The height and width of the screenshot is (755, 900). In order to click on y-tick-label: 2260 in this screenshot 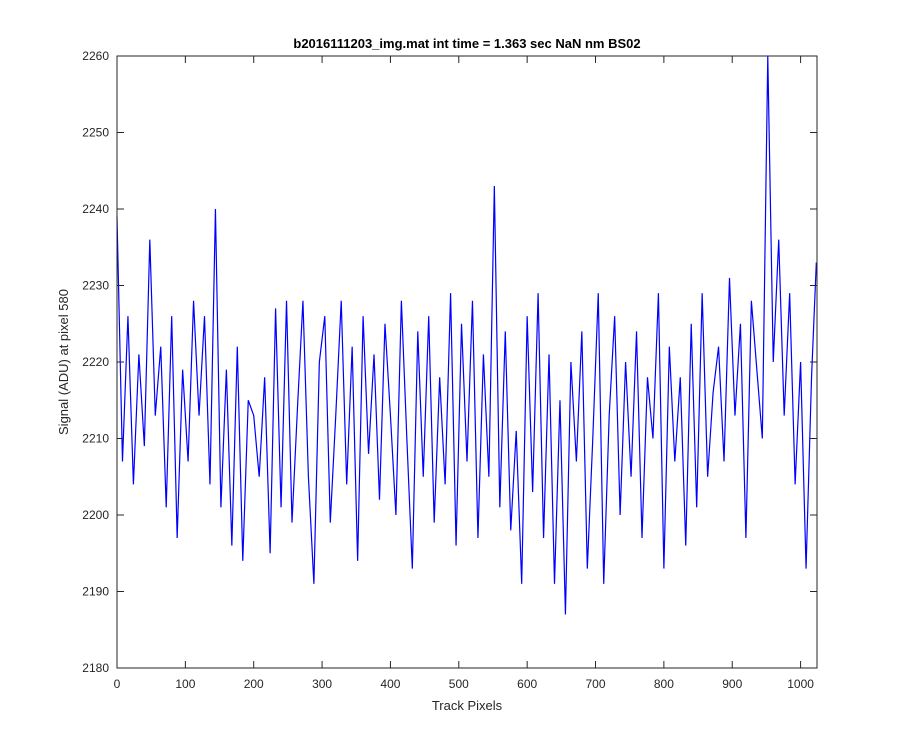, I will do `click(95, 56)`.